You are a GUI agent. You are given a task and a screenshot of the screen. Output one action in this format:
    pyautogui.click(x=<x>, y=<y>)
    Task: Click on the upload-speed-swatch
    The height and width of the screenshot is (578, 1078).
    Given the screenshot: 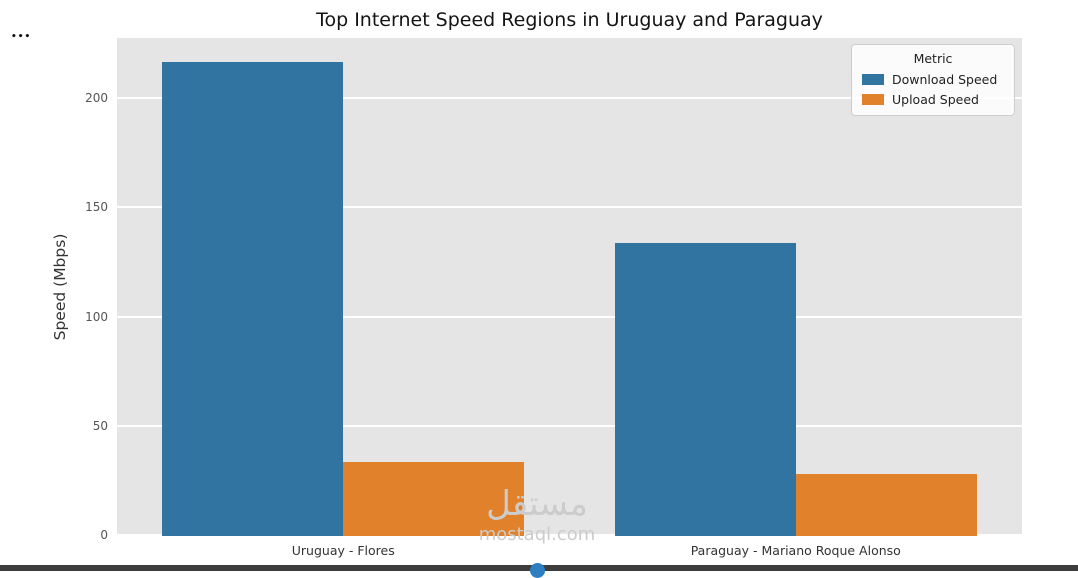 What is the action you would take?
    pyautogui.click(x=873, y=99)
    